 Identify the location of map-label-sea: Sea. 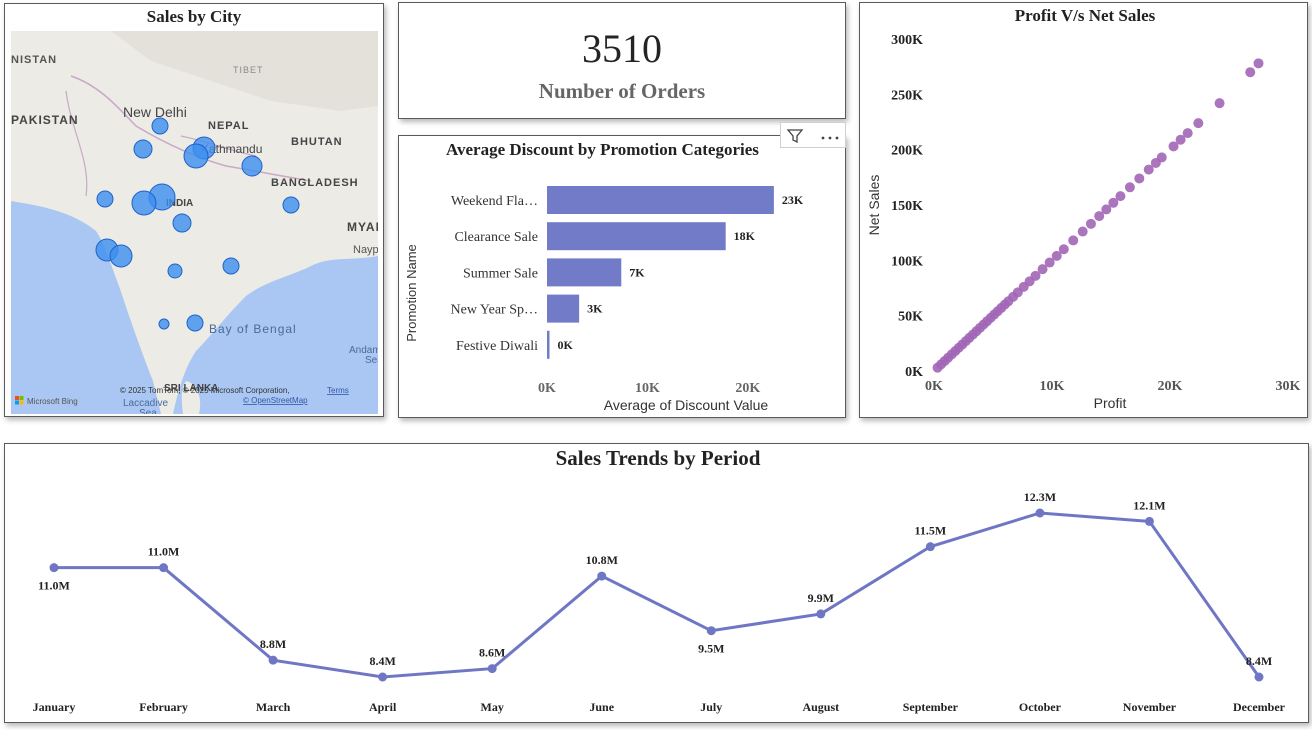
(371, 360).